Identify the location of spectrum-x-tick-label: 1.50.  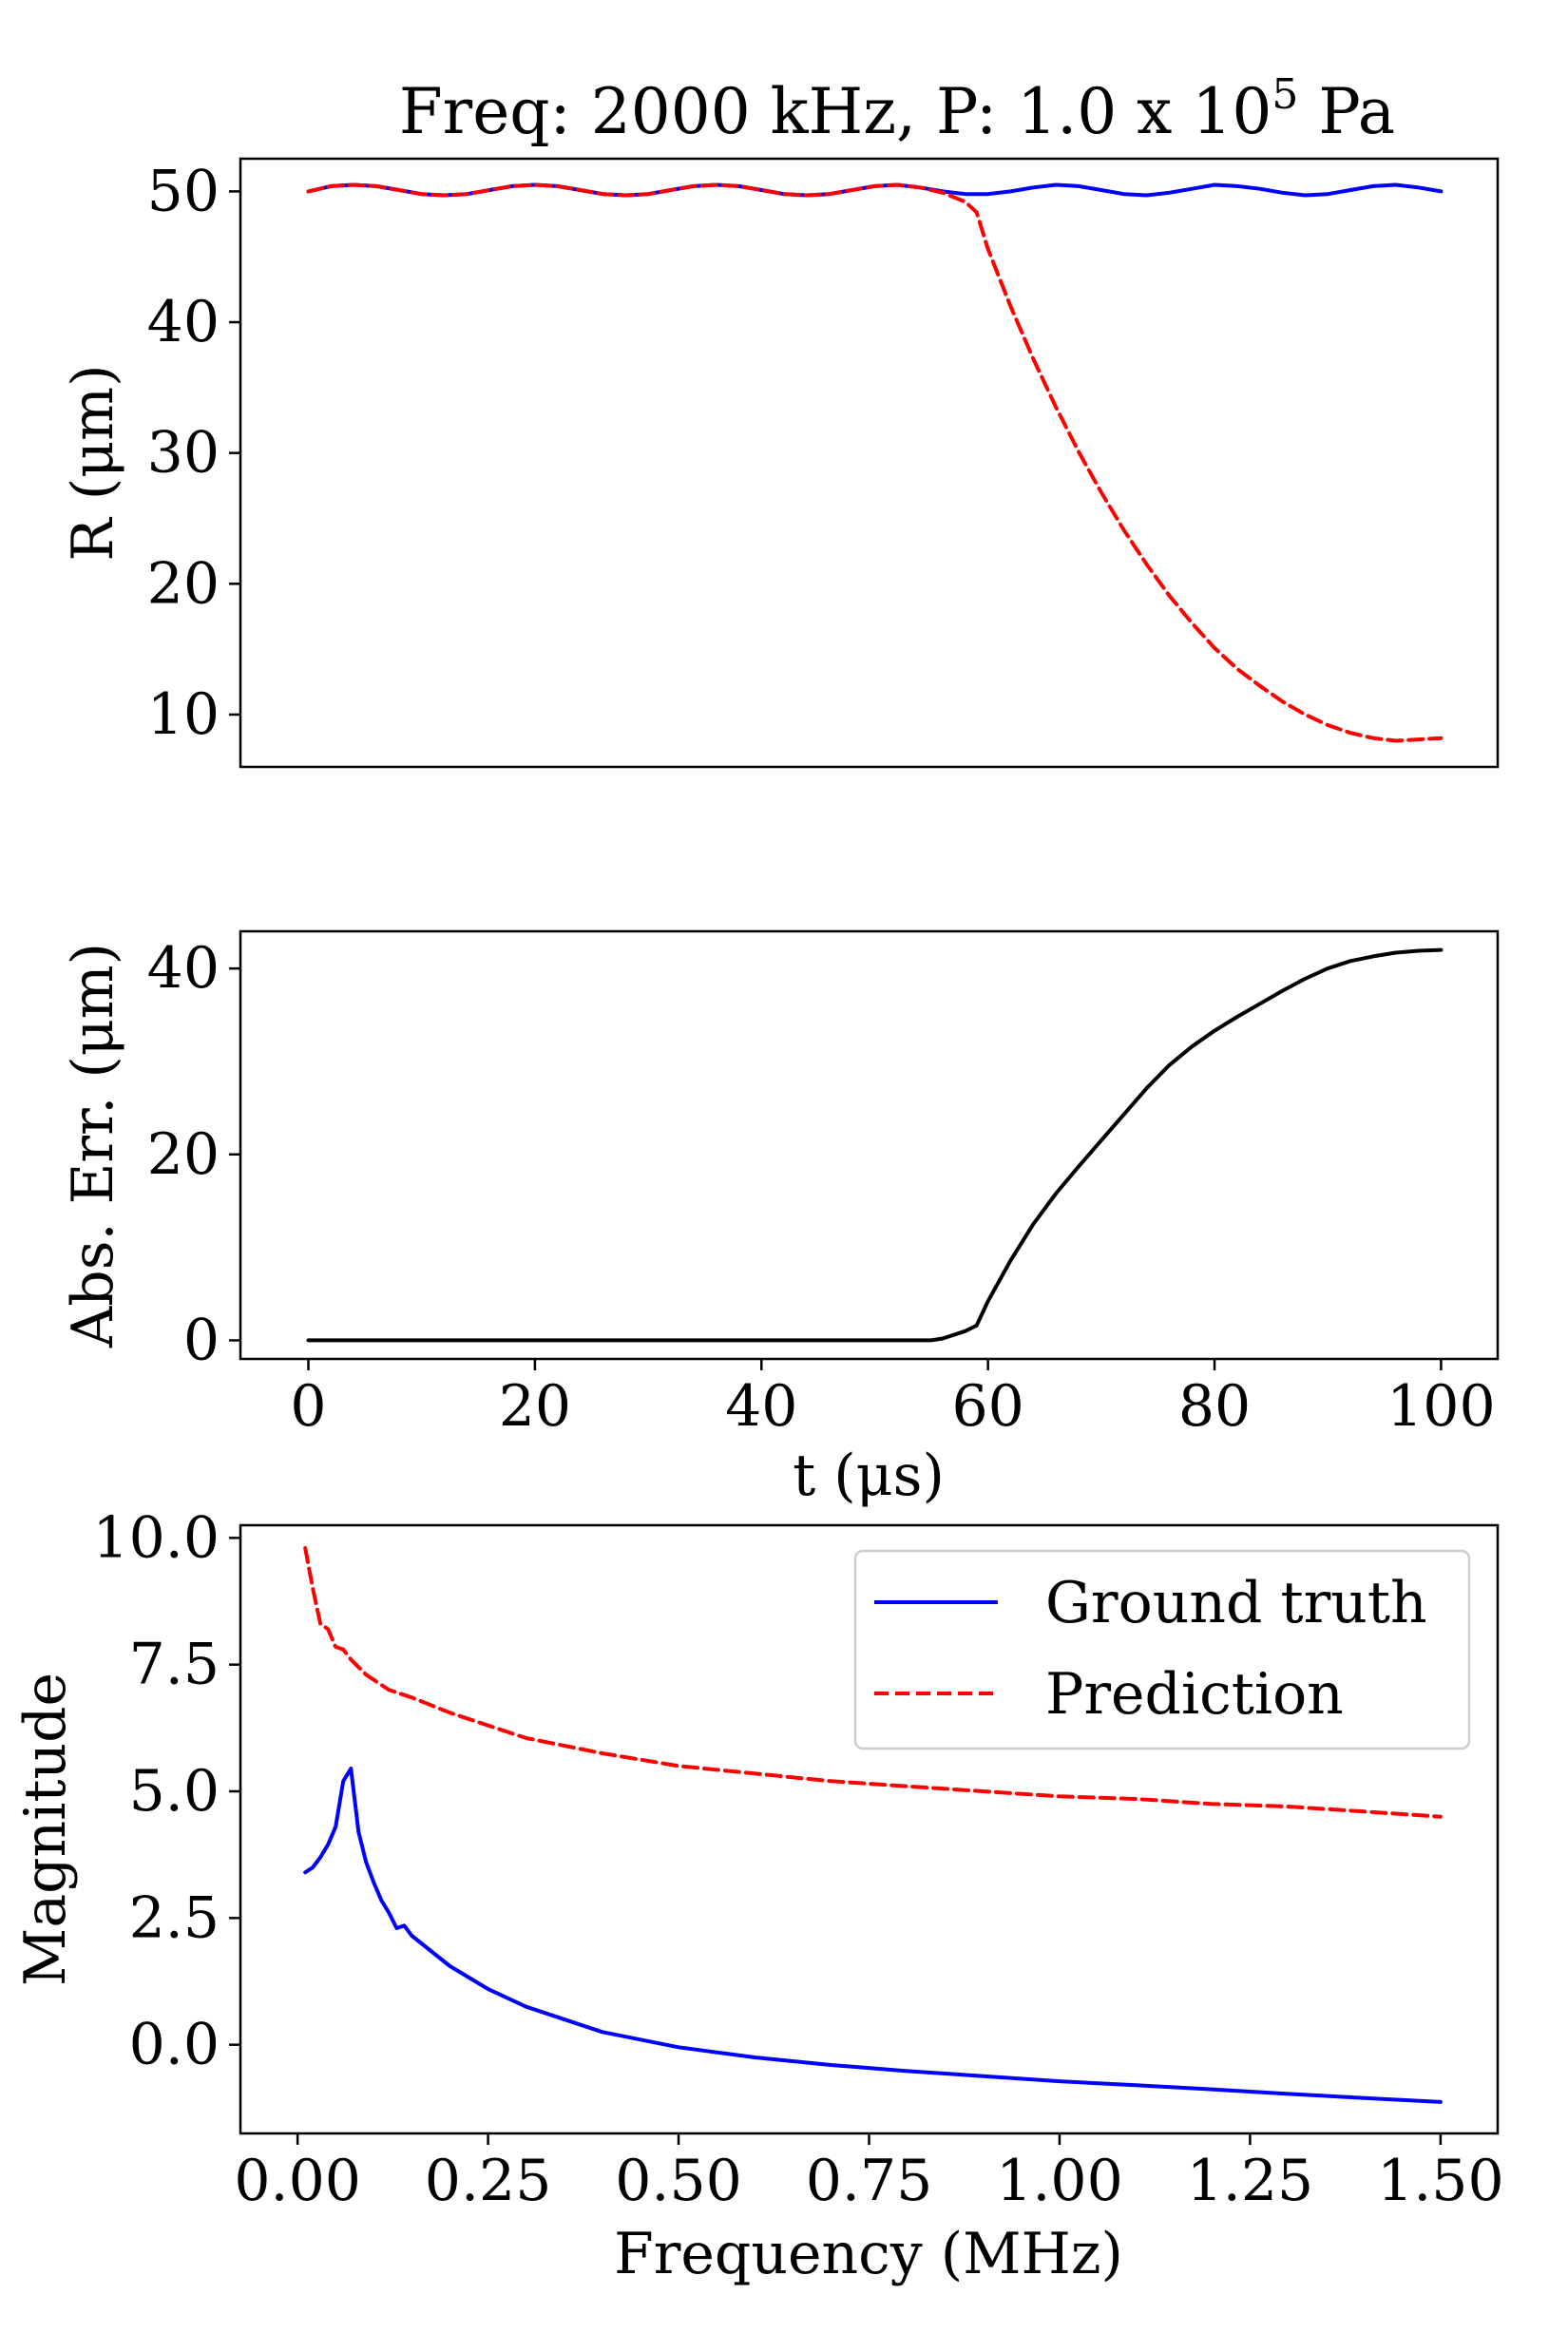
(1441, 2181).